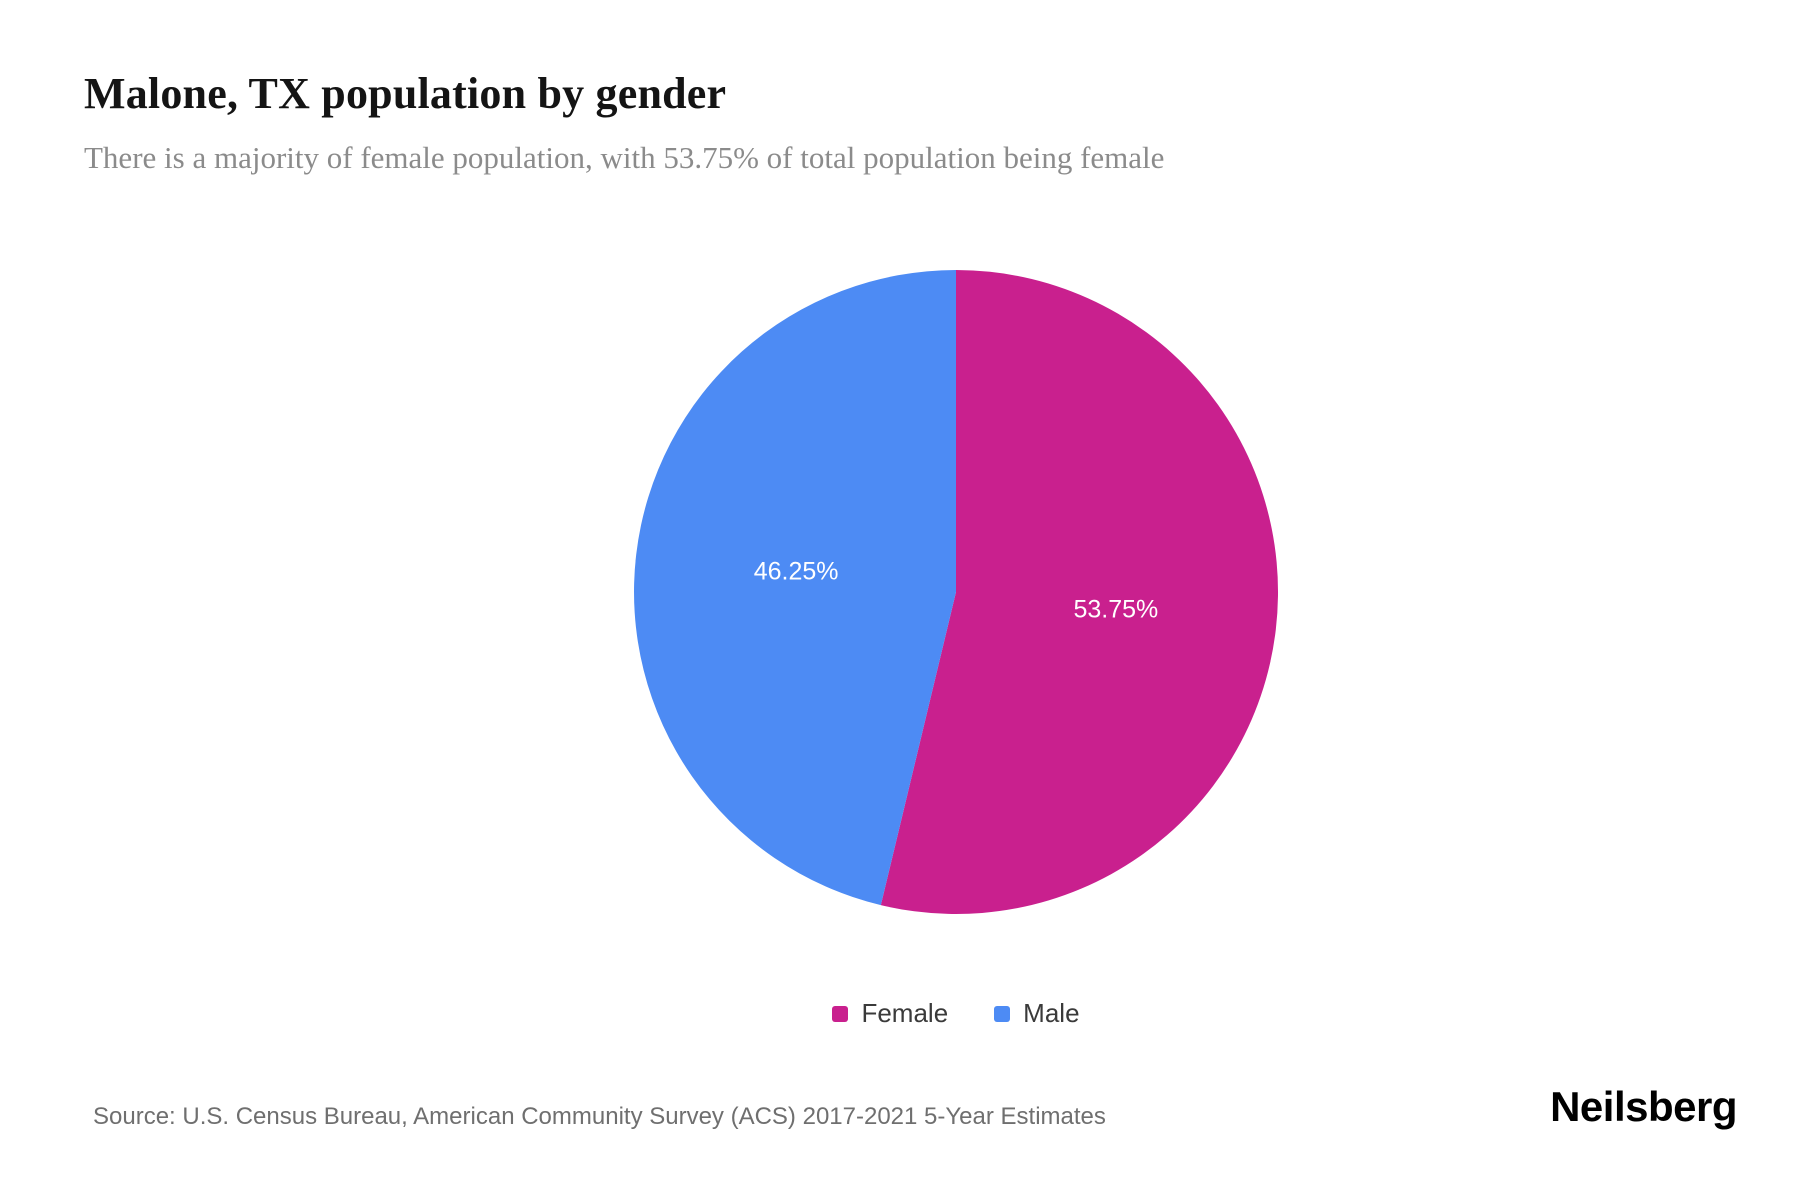 Image resolution: width=1800 pixels, height=1200 pixels. What do you see at coordinates (796, 572) in the screenshot?
I see `pie-label-male: 46.25%` at bounding box center [796, 572].